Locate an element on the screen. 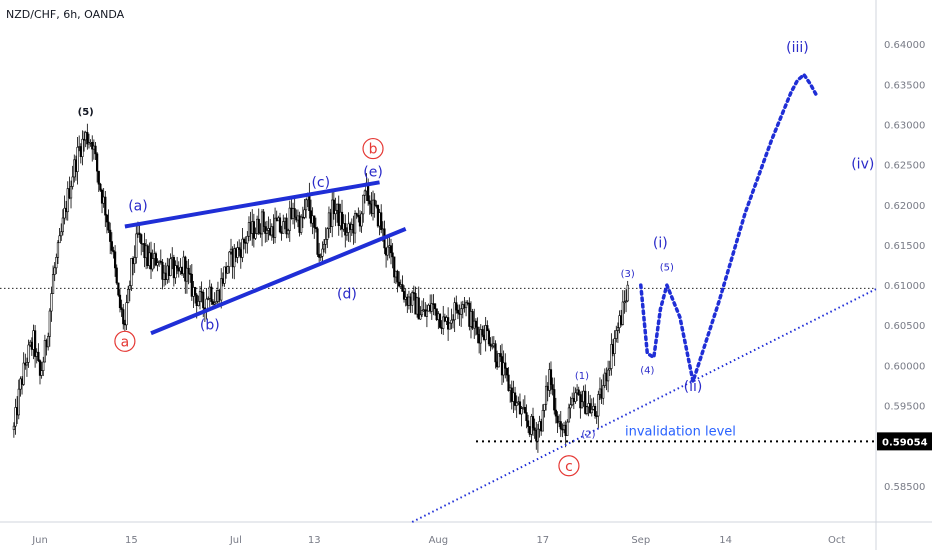 Image resolution: width=932 pixels, height=554 pixels. wave-label: (3) is located at coordinates (628, 274).